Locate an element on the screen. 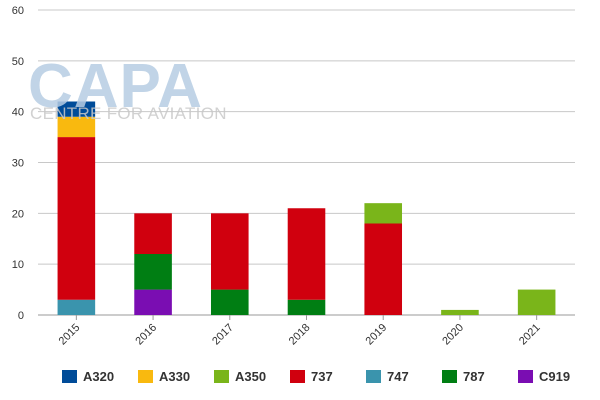  x-tick-label: 2016 is located at coordinates (146, 335).